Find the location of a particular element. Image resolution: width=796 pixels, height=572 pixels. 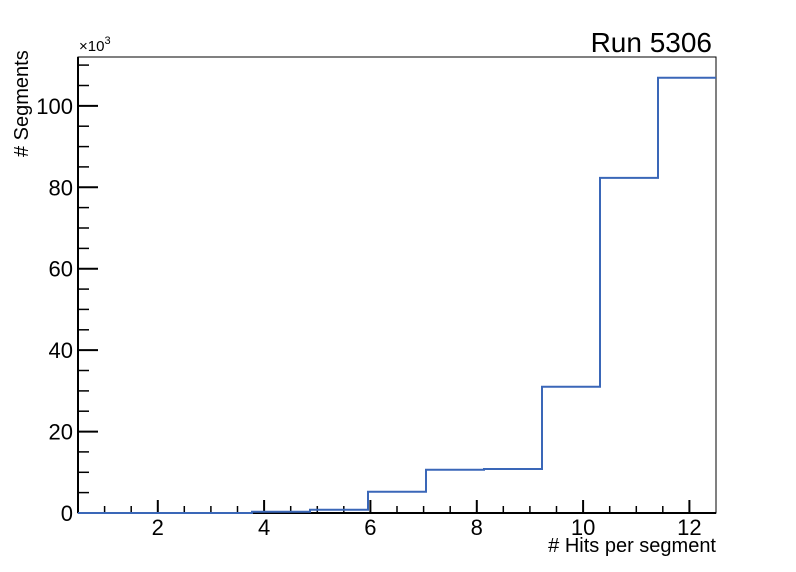

y-axis-exponent: ×10³ is located at coordinates (95, 45).